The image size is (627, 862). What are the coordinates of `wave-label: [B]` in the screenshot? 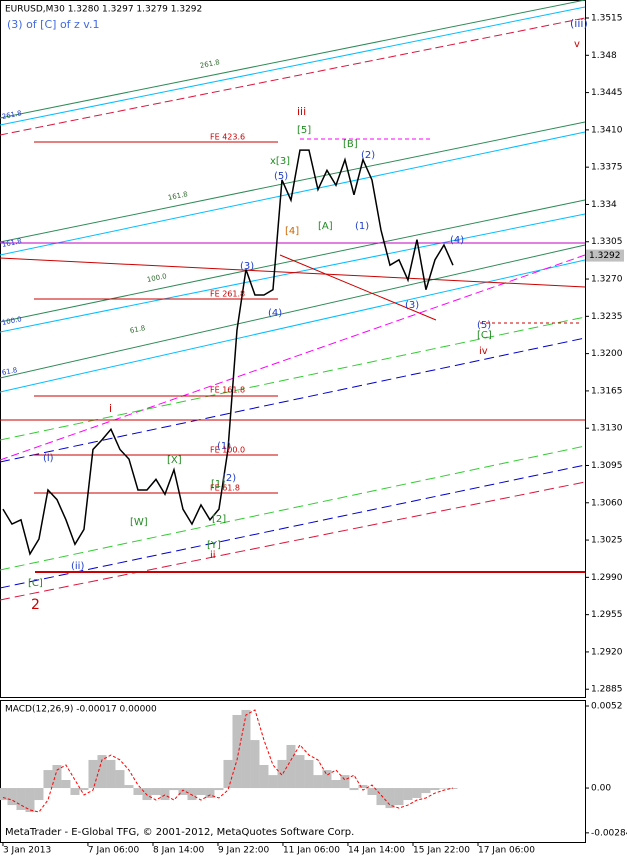 It's located at (350, 144).